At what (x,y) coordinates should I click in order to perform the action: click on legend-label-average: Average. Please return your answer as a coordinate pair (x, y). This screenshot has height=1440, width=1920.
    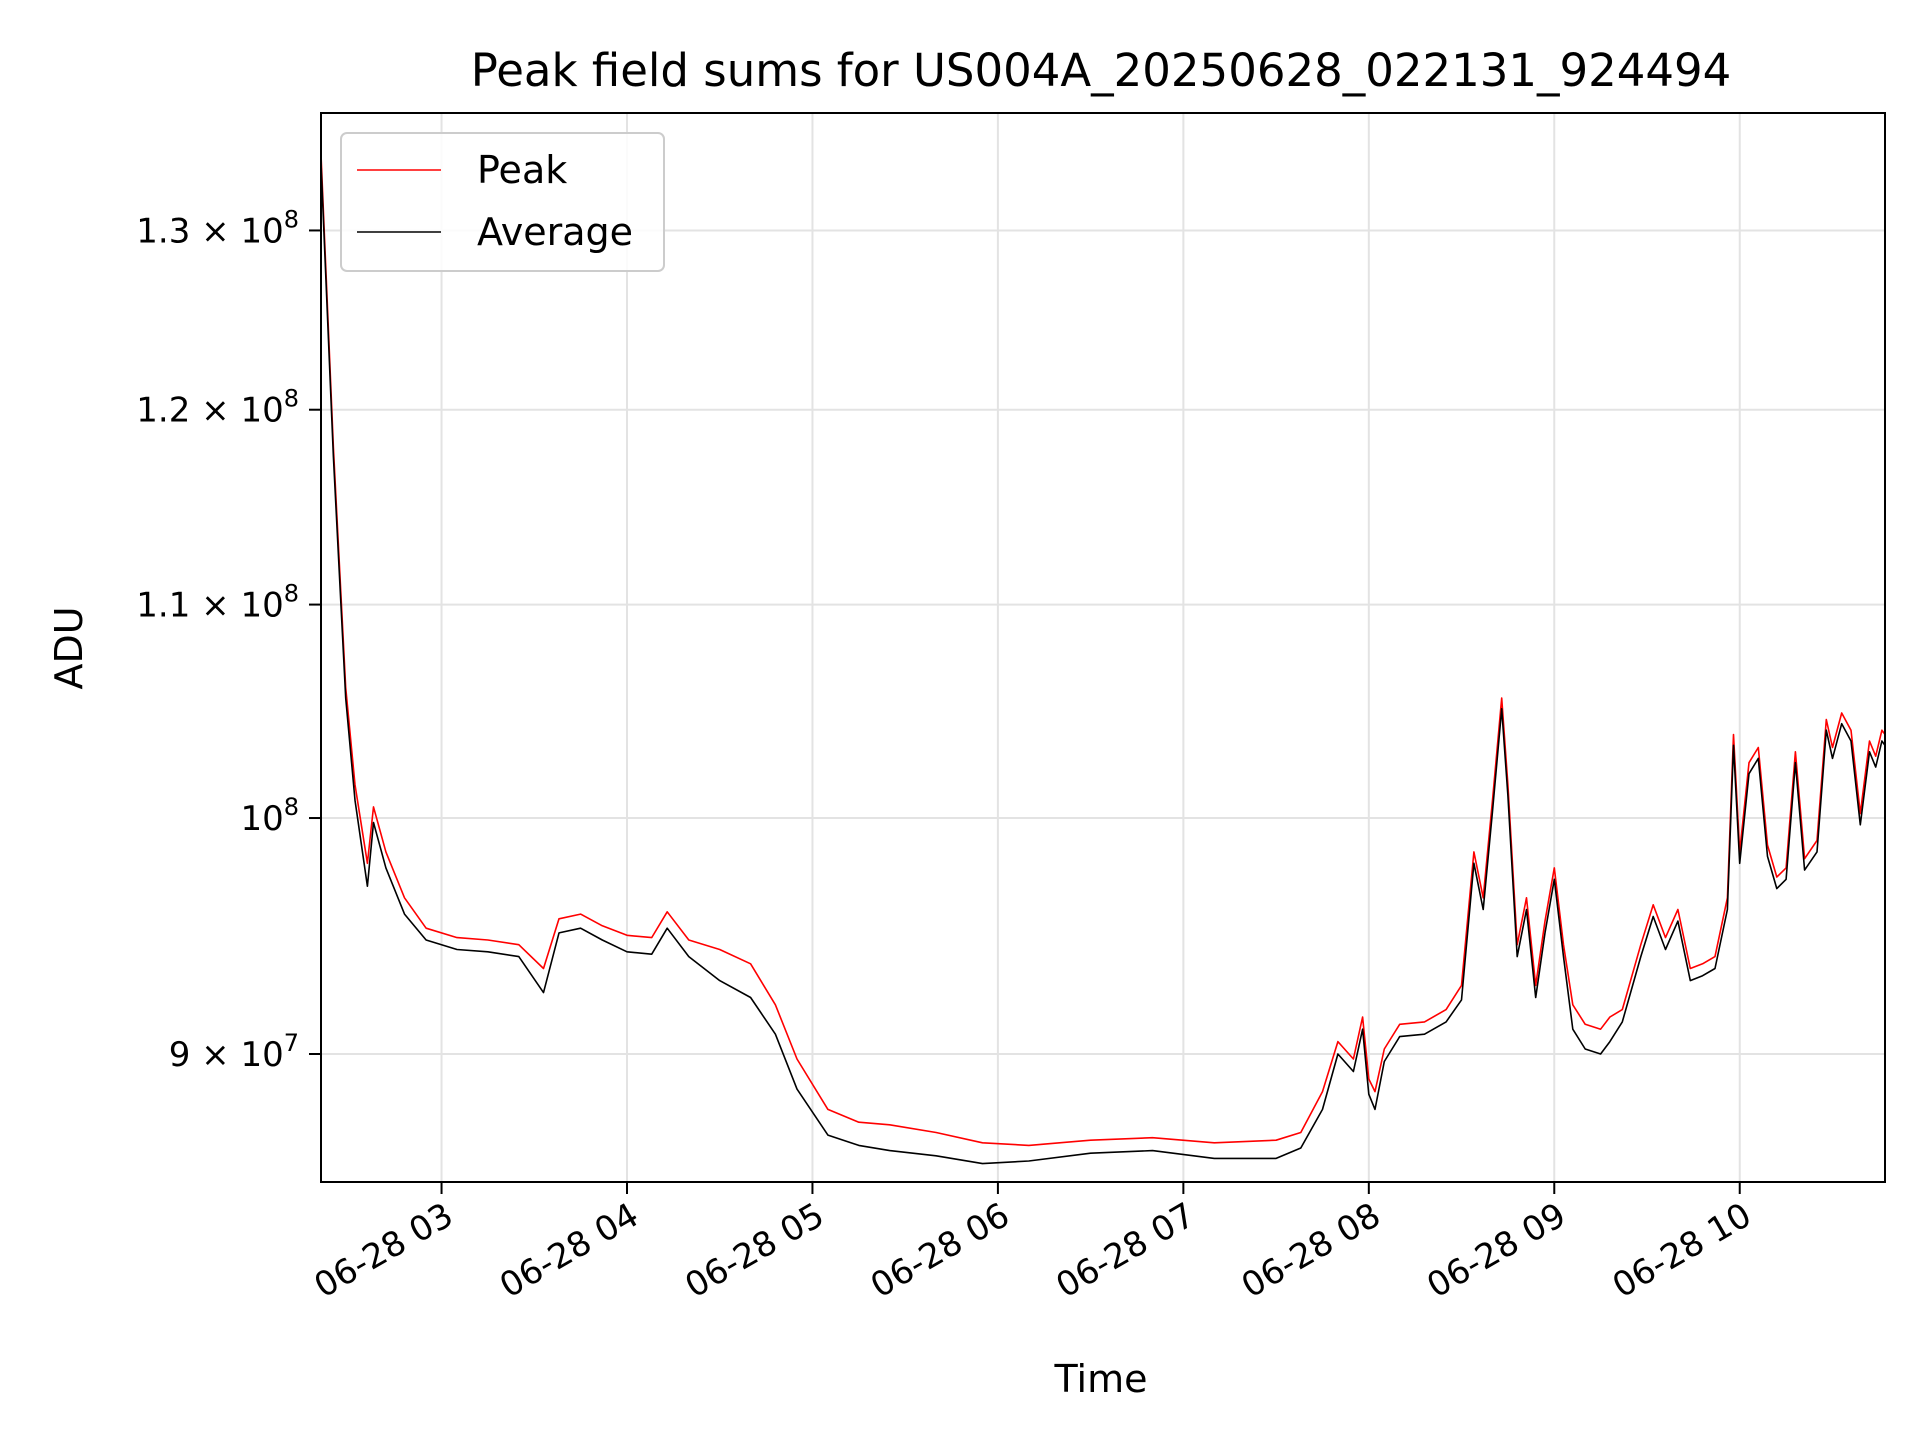
    Looking at the image, I should click on (555, 232).